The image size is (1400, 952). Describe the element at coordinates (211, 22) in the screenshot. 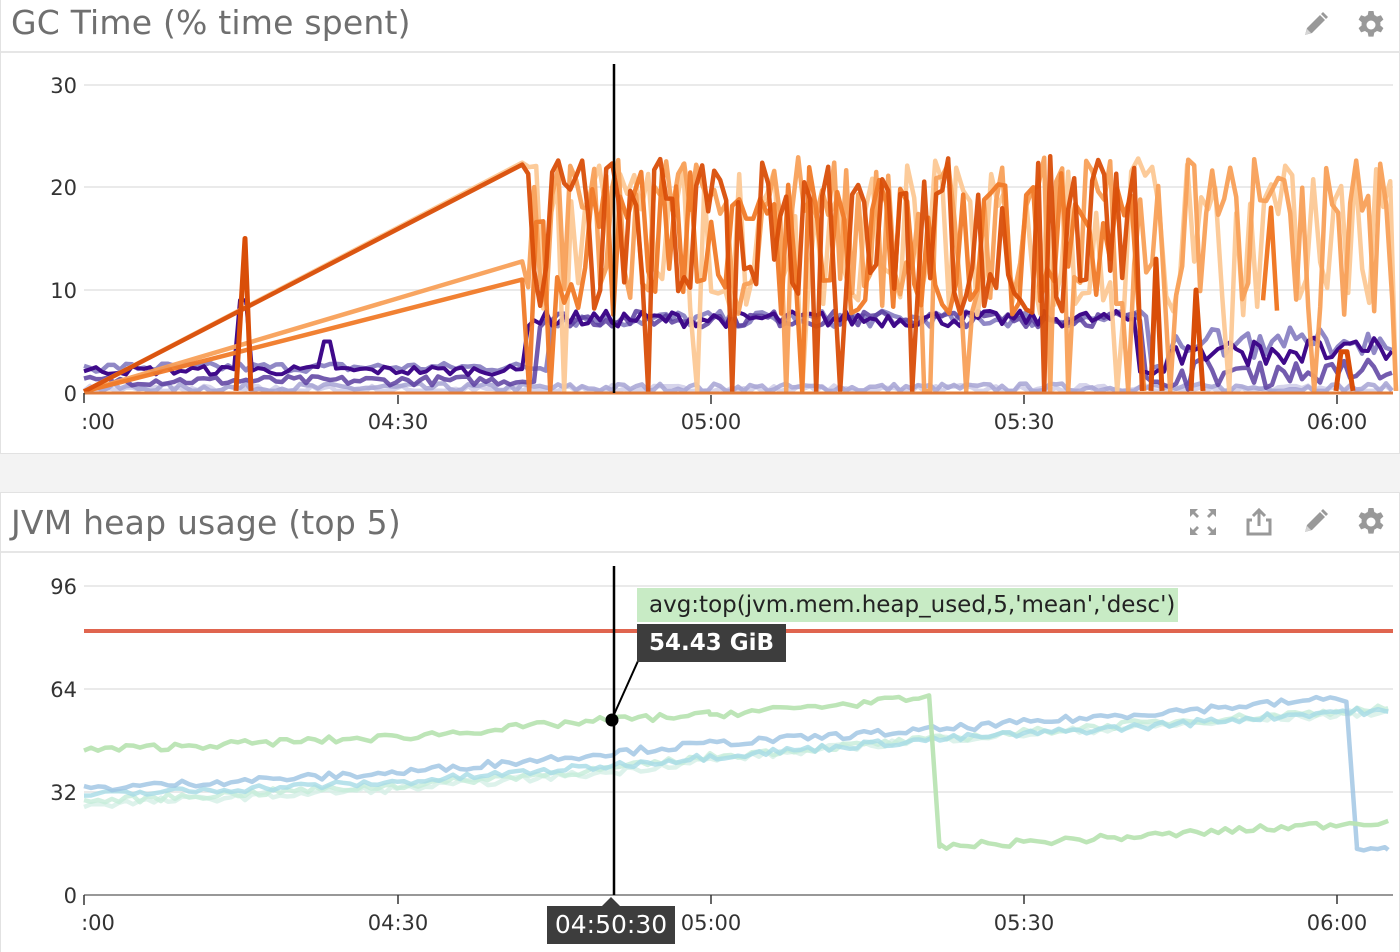

I see `panel-title: GC Time (% time spent)` at that location.